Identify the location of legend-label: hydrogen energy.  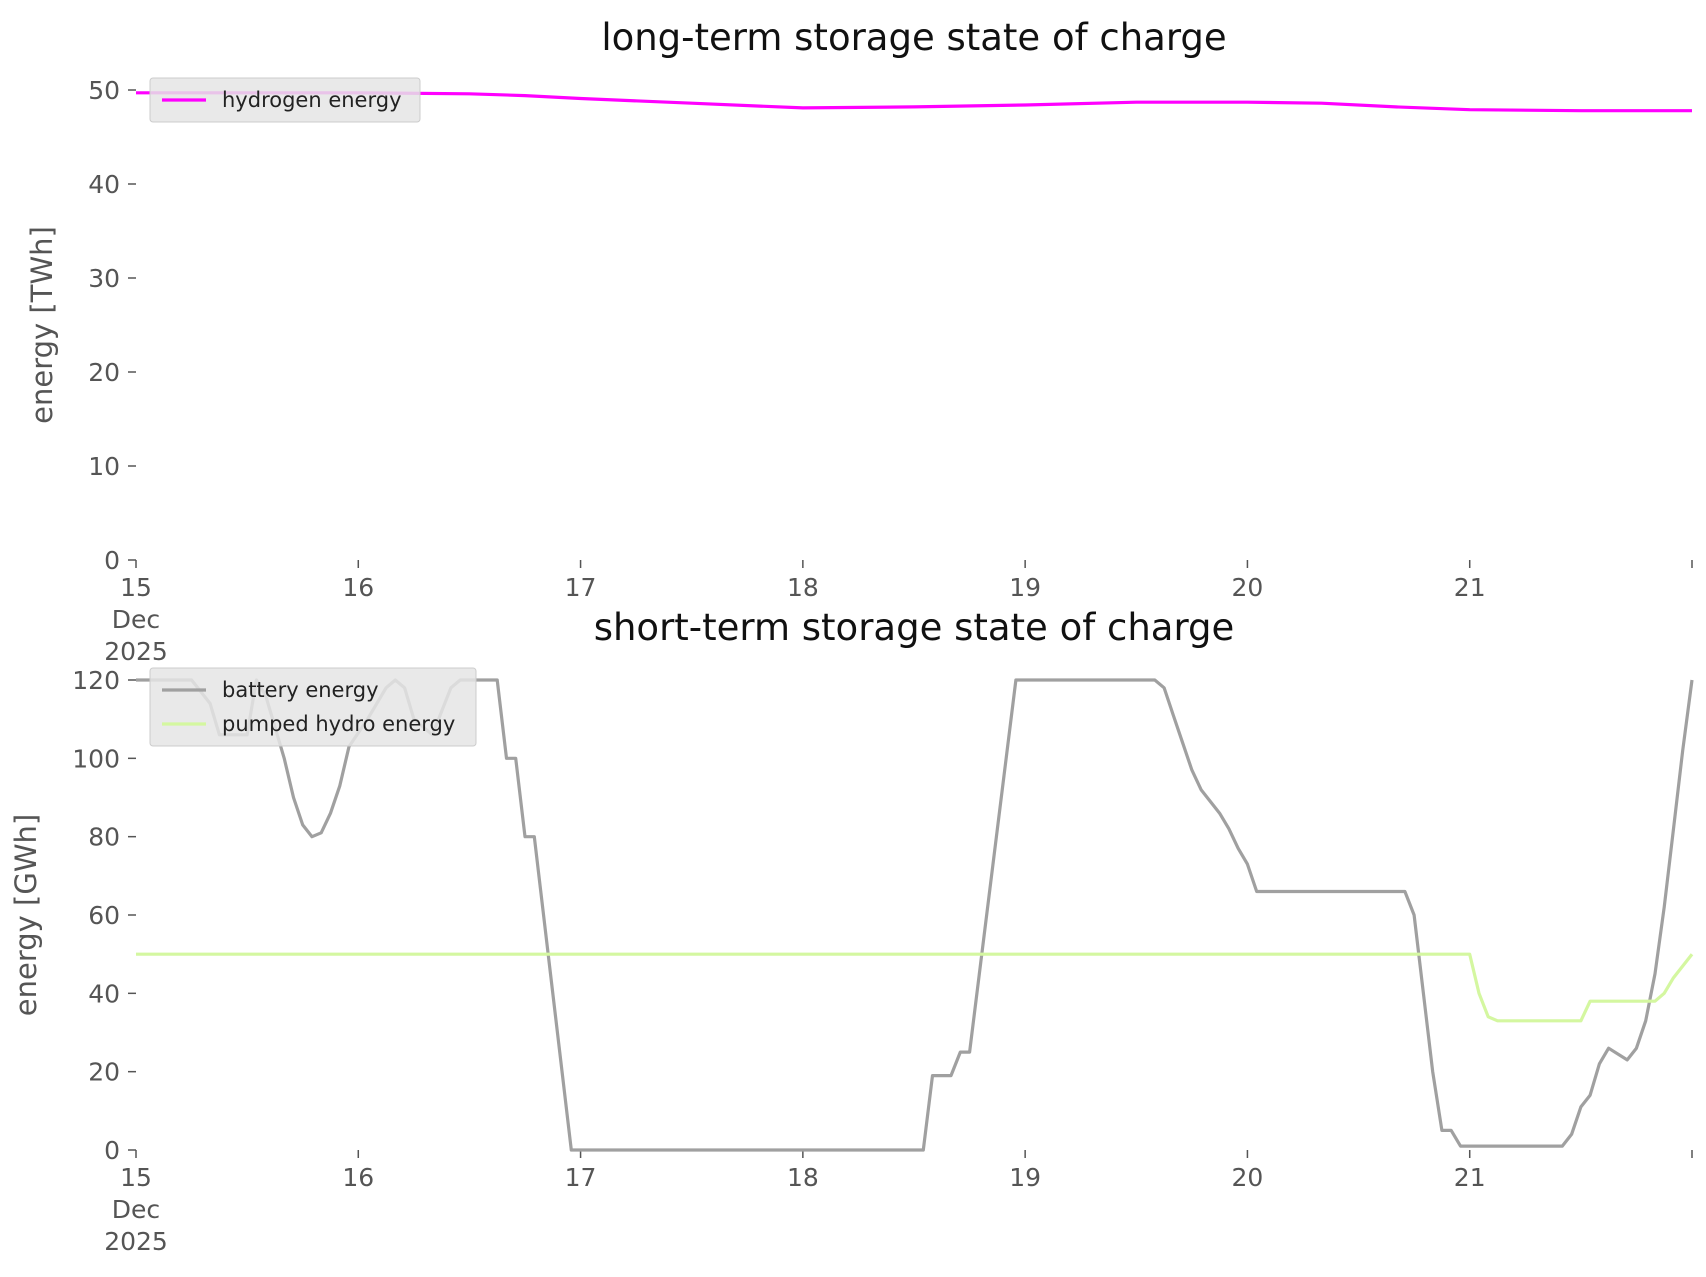
(312, 100).